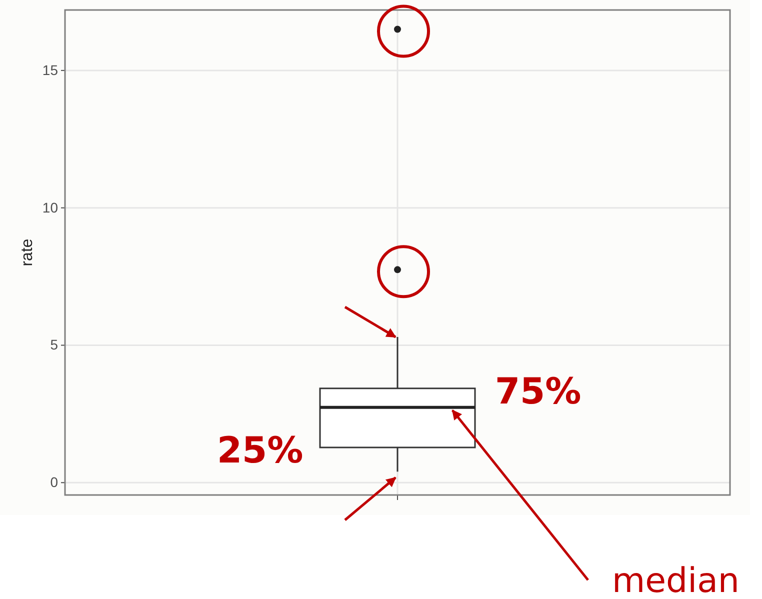 The image size is (762, 599). What do you see at coordinates (54, 344) in the screenshot?
I see `y-tick-label: 5` at bounding box center [54, 344].